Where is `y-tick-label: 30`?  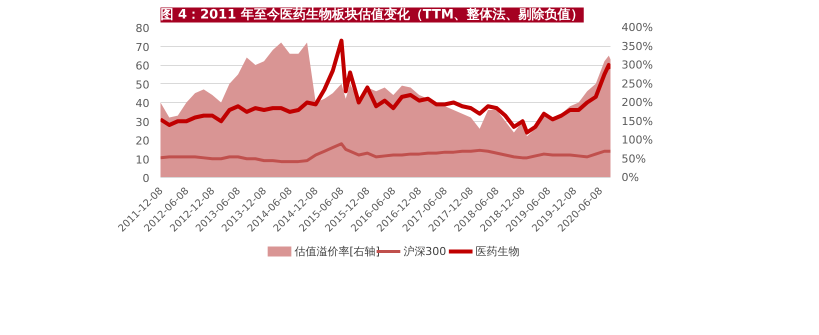
y-tick-label: 30 is located at coordinates (143, 122).